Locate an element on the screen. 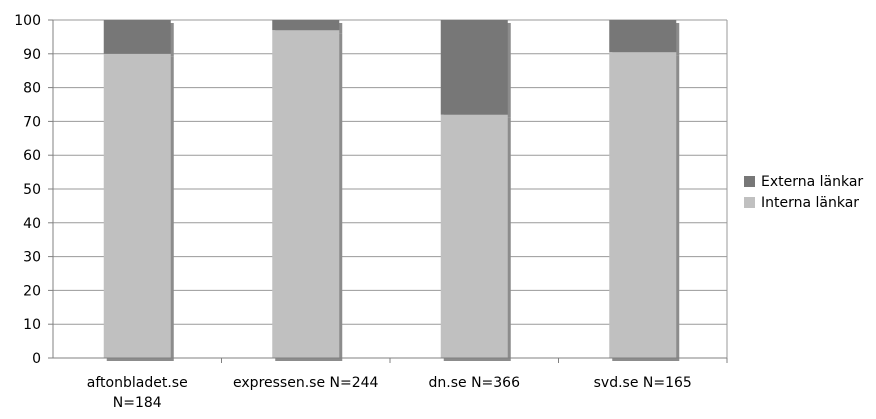 The width and height of the screenshot is (876, 419). y-tick-label: 0 is located at coordinates (36, 359).